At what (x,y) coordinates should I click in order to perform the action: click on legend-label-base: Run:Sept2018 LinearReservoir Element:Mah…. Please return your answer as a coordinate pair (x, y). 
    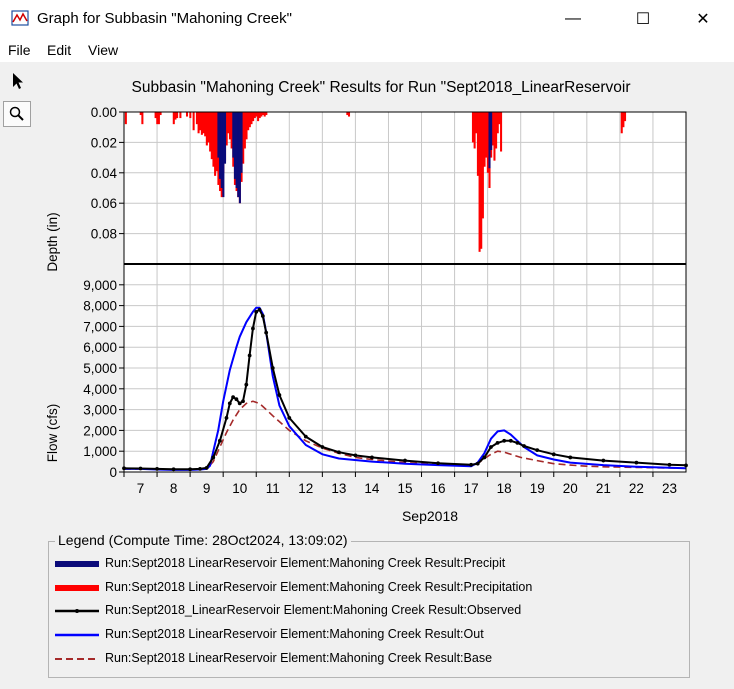
    Looking at the image, I should click on (299, 658).